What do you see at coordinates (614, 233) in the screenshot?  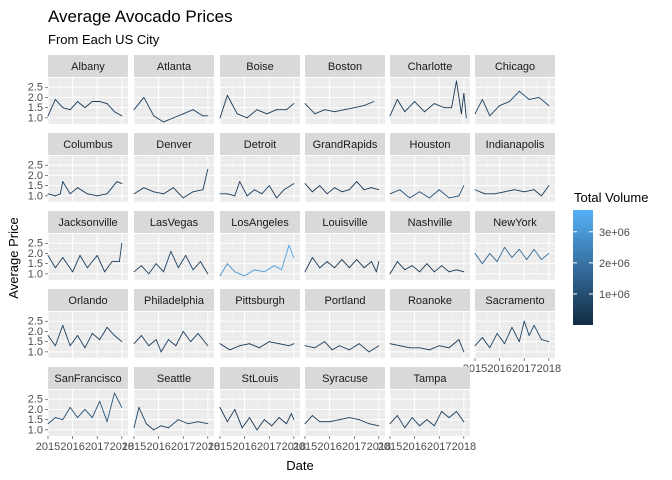 I see `legend-tick-label: 3e+06` at bounding box center [614, 233].